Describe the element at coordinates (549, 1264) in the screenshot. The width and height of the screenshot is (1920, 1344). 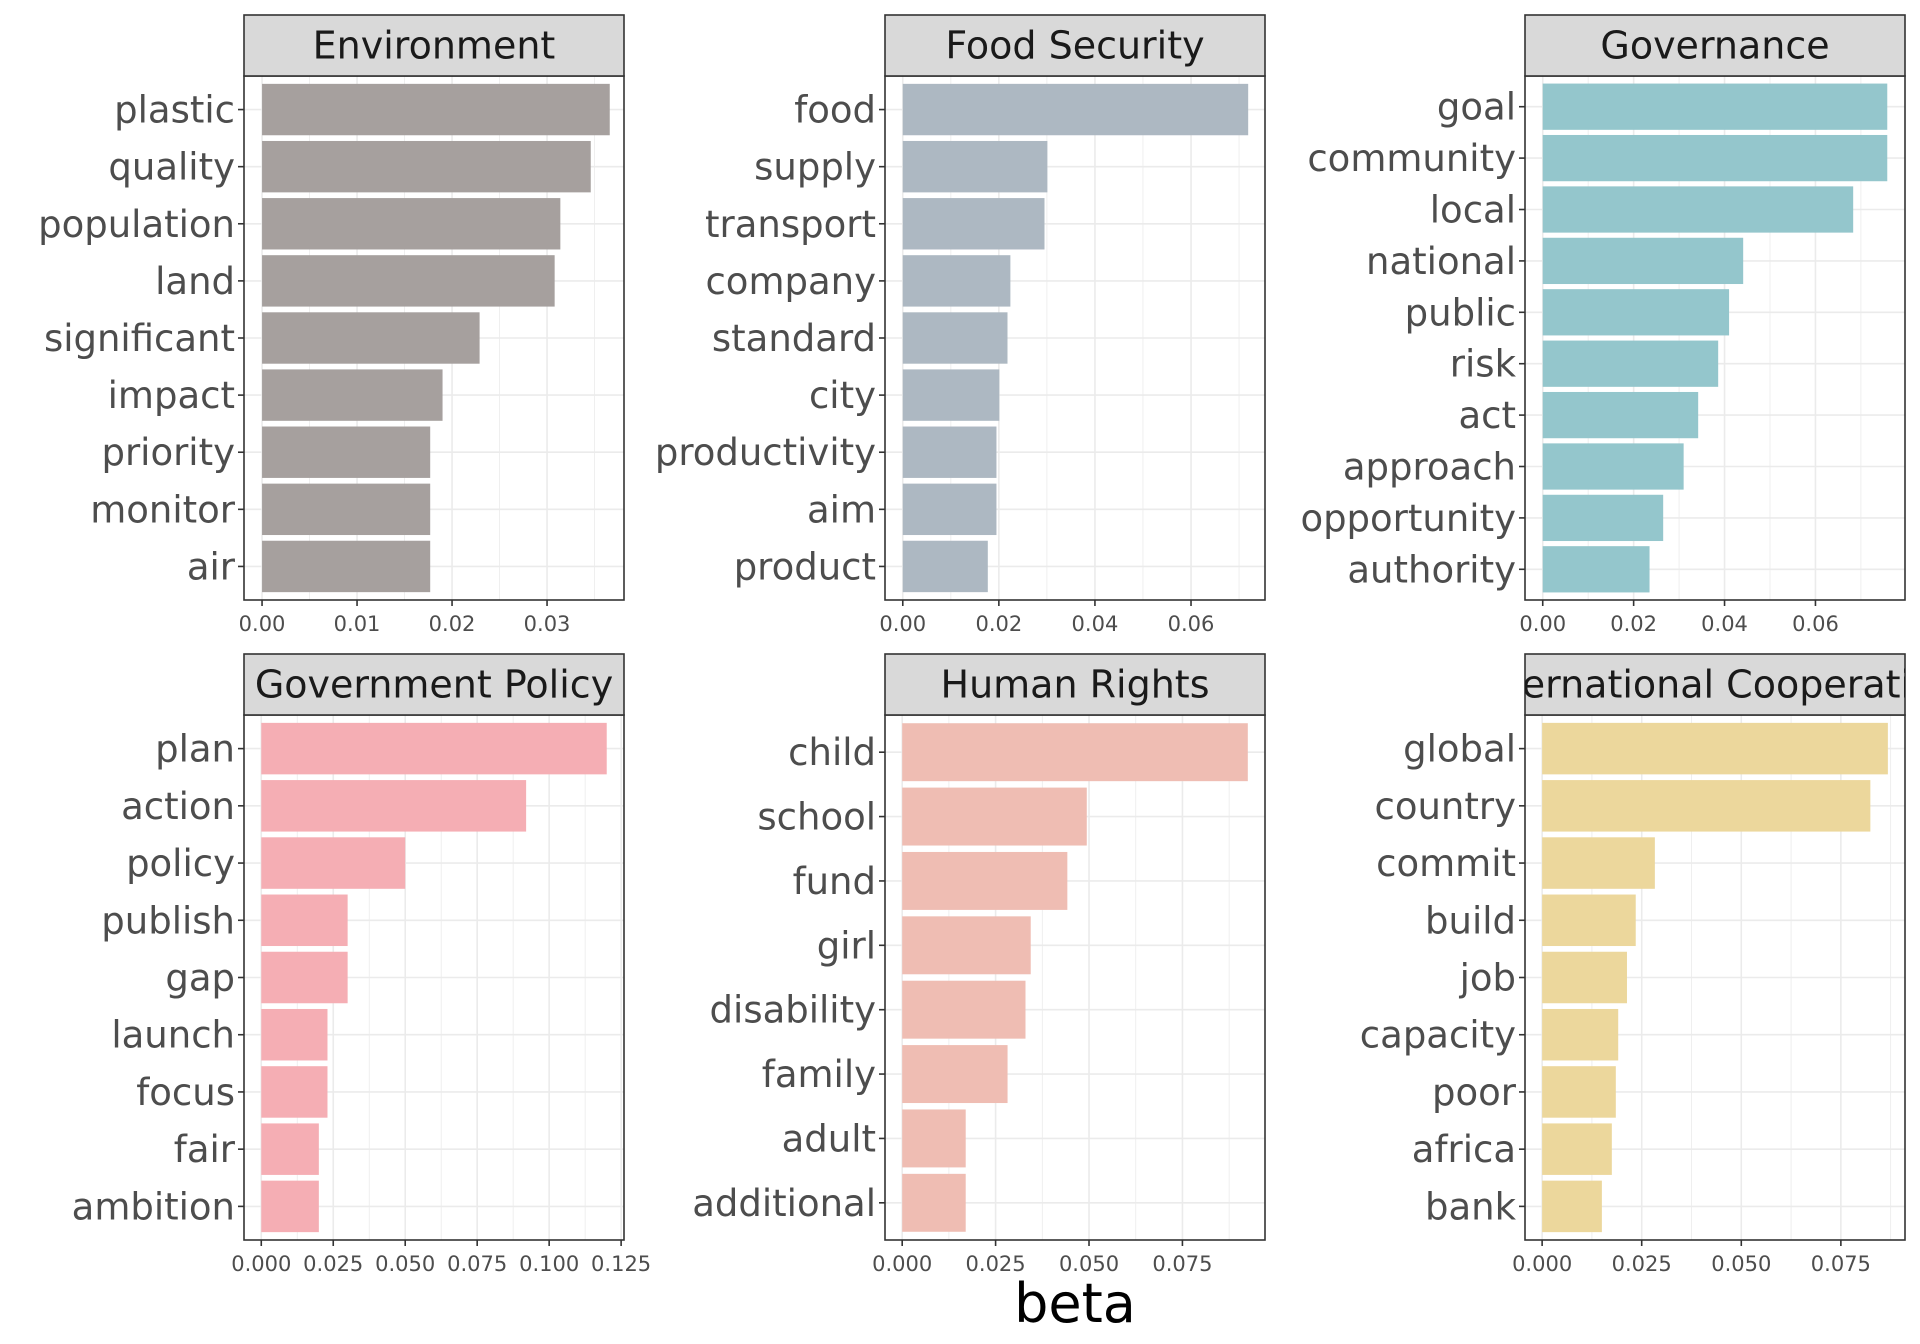
I see `x-tick-label: 0.100` at that location.